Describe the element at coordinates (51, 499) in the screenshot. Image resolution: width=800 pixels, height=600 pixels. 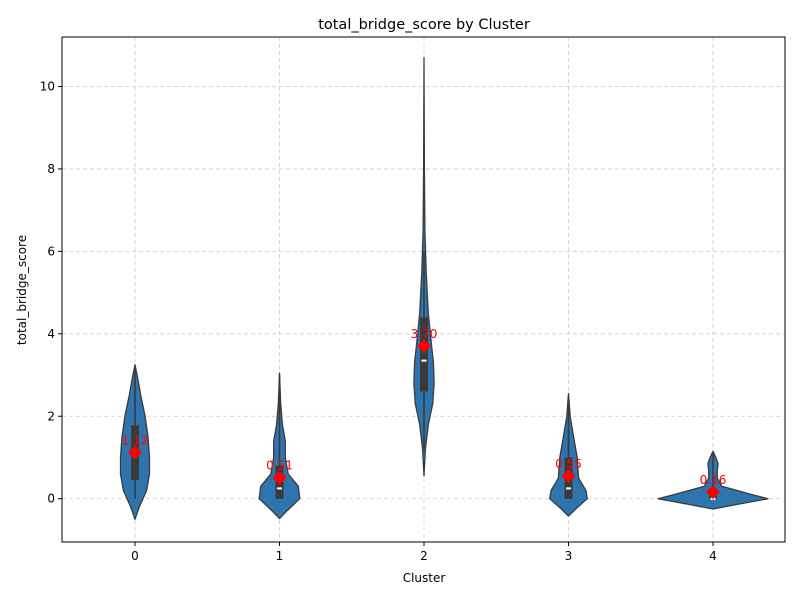
I see `y-tick-label: 0` at that location.